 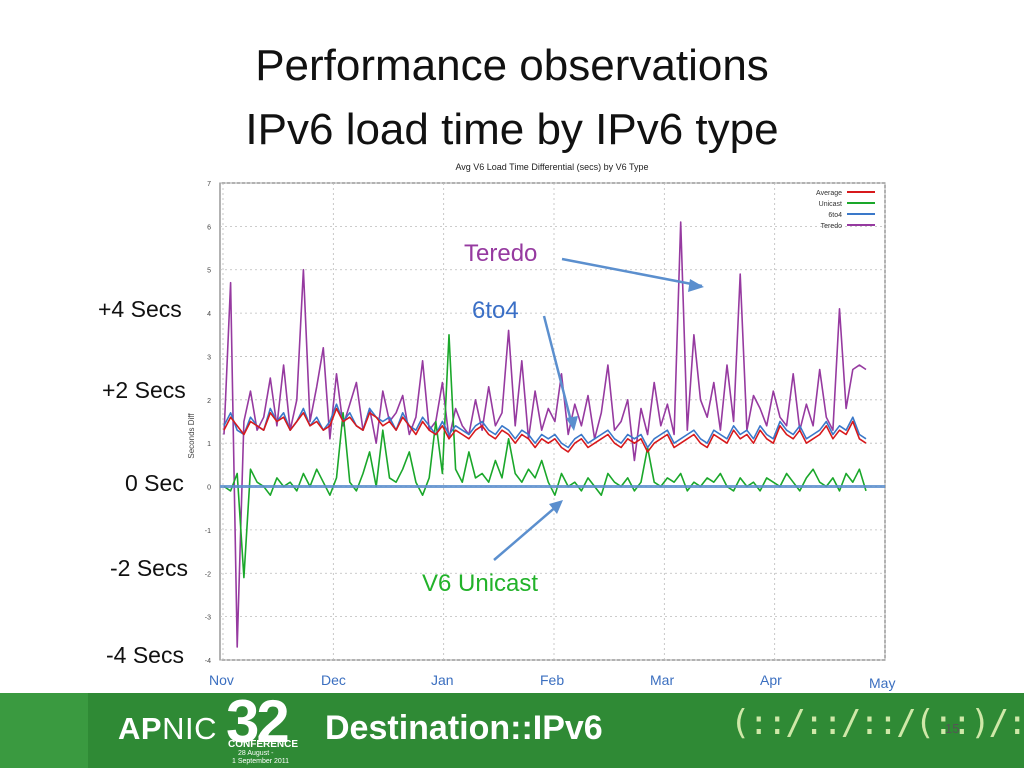 What do you see at coordinates (829, 193) in the screenshot?
I see `legend-label: Average` at bounding box center [829, 193].